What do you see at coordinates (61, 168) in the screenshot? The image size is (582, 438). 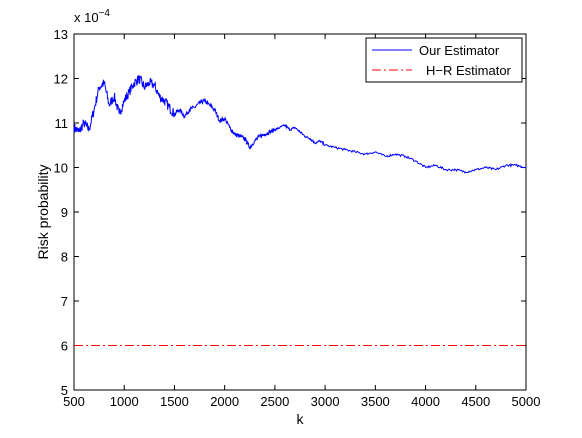 I see `y-tick-label: 10` at bounding box center [61, 168].